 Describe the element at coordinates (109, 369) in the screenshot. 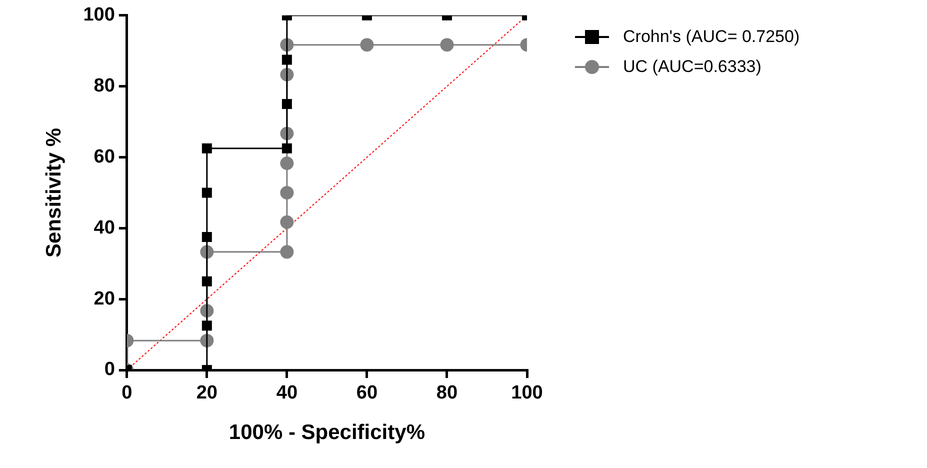

I see `y-tick-label: 0` at that location.